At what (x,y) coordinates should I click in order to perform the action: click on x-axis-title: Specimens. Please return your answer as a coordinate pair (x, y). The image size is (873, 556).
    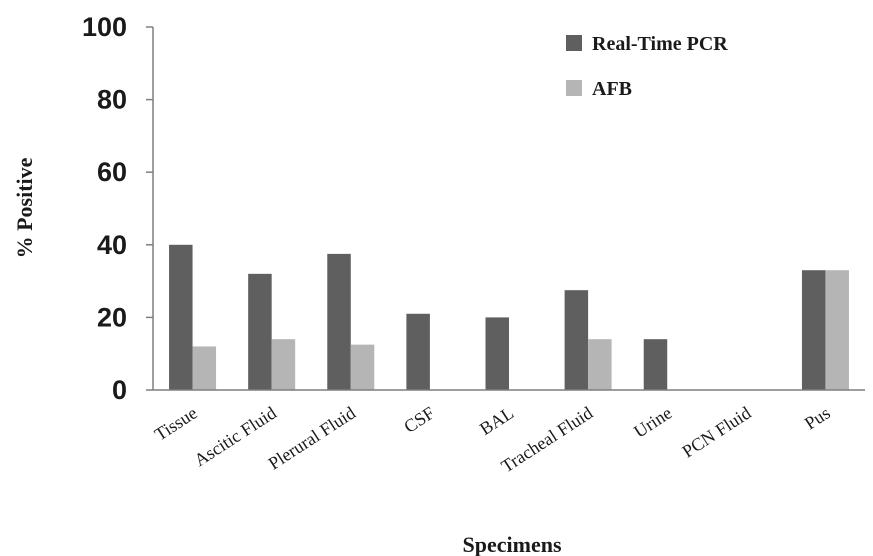
    Looking at the image, I should click on (512, 544).